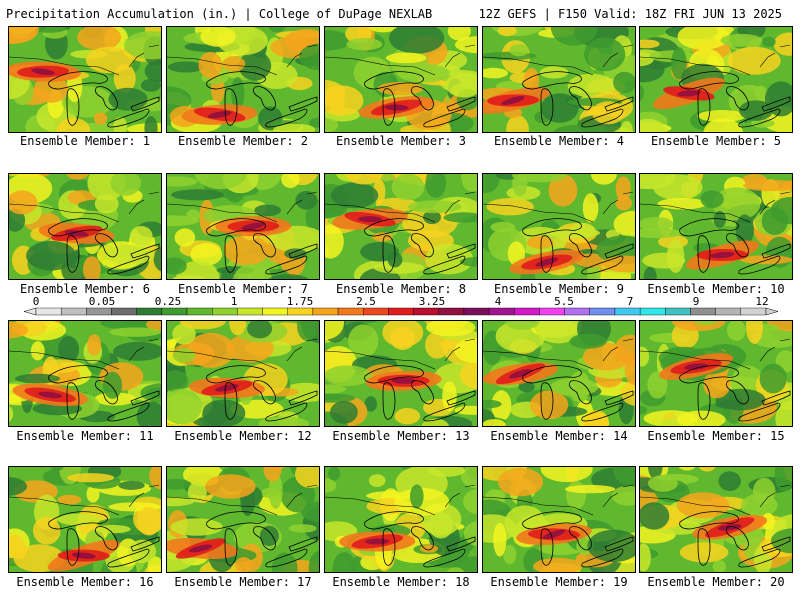 This screenshot has width=800, height=600. Describe the element at coordinates (716, 141) in the screenshot. I see `member-caption: Ensemble Member: 5` at that location.